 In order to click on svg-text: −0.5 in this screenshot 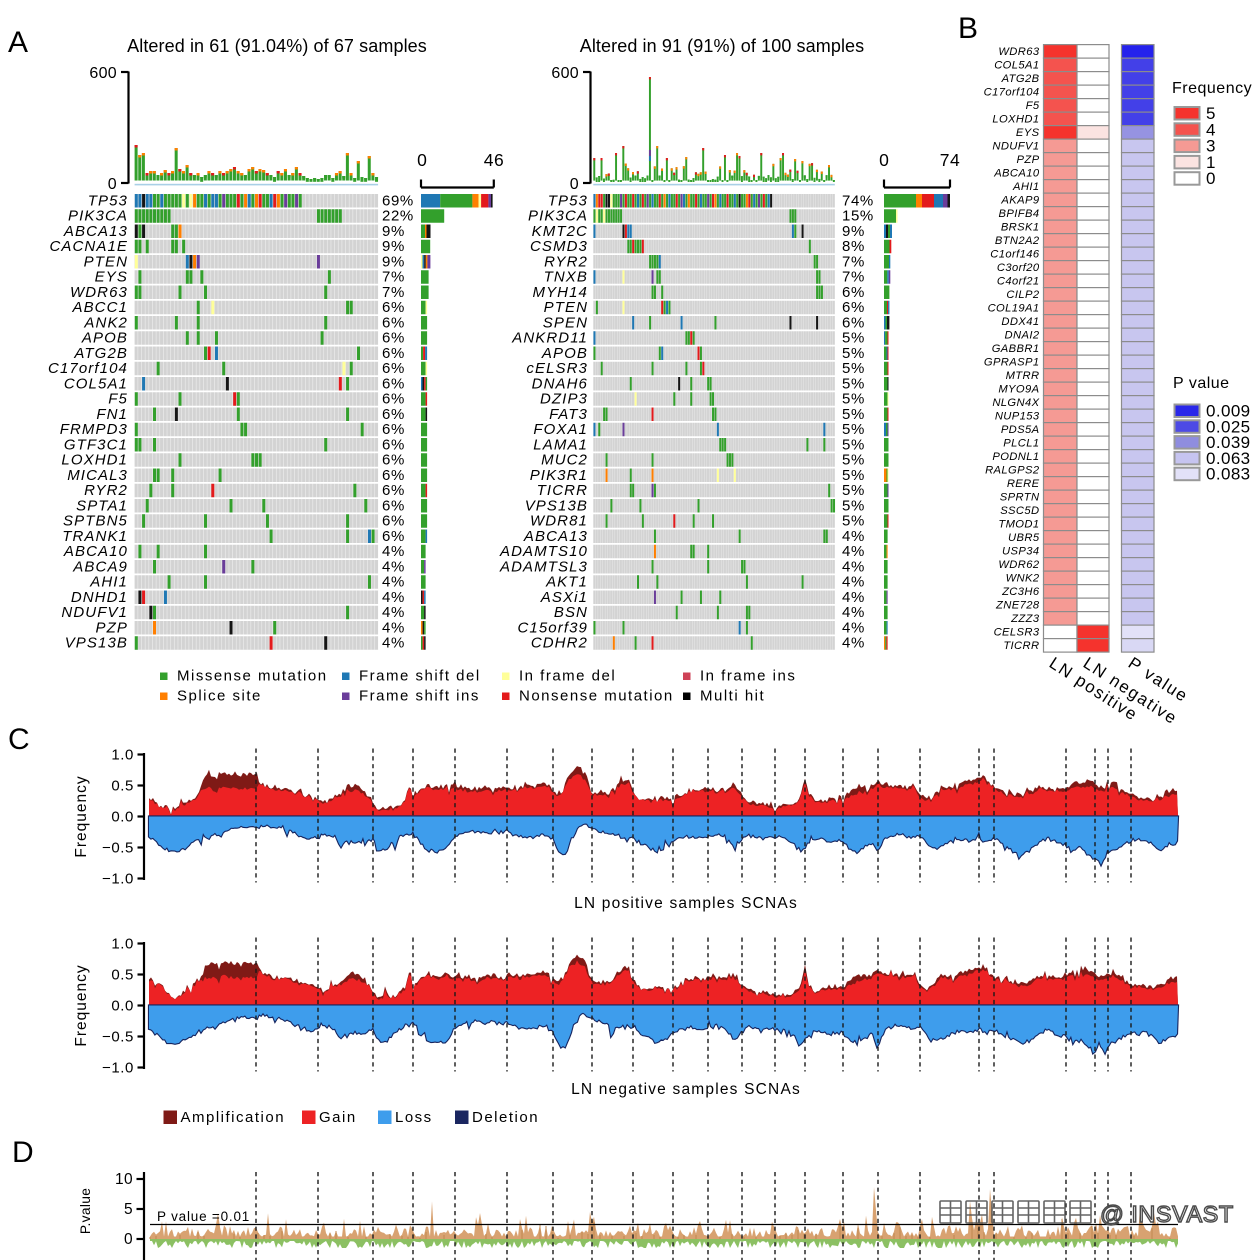, I will do `click(118, 848)`.